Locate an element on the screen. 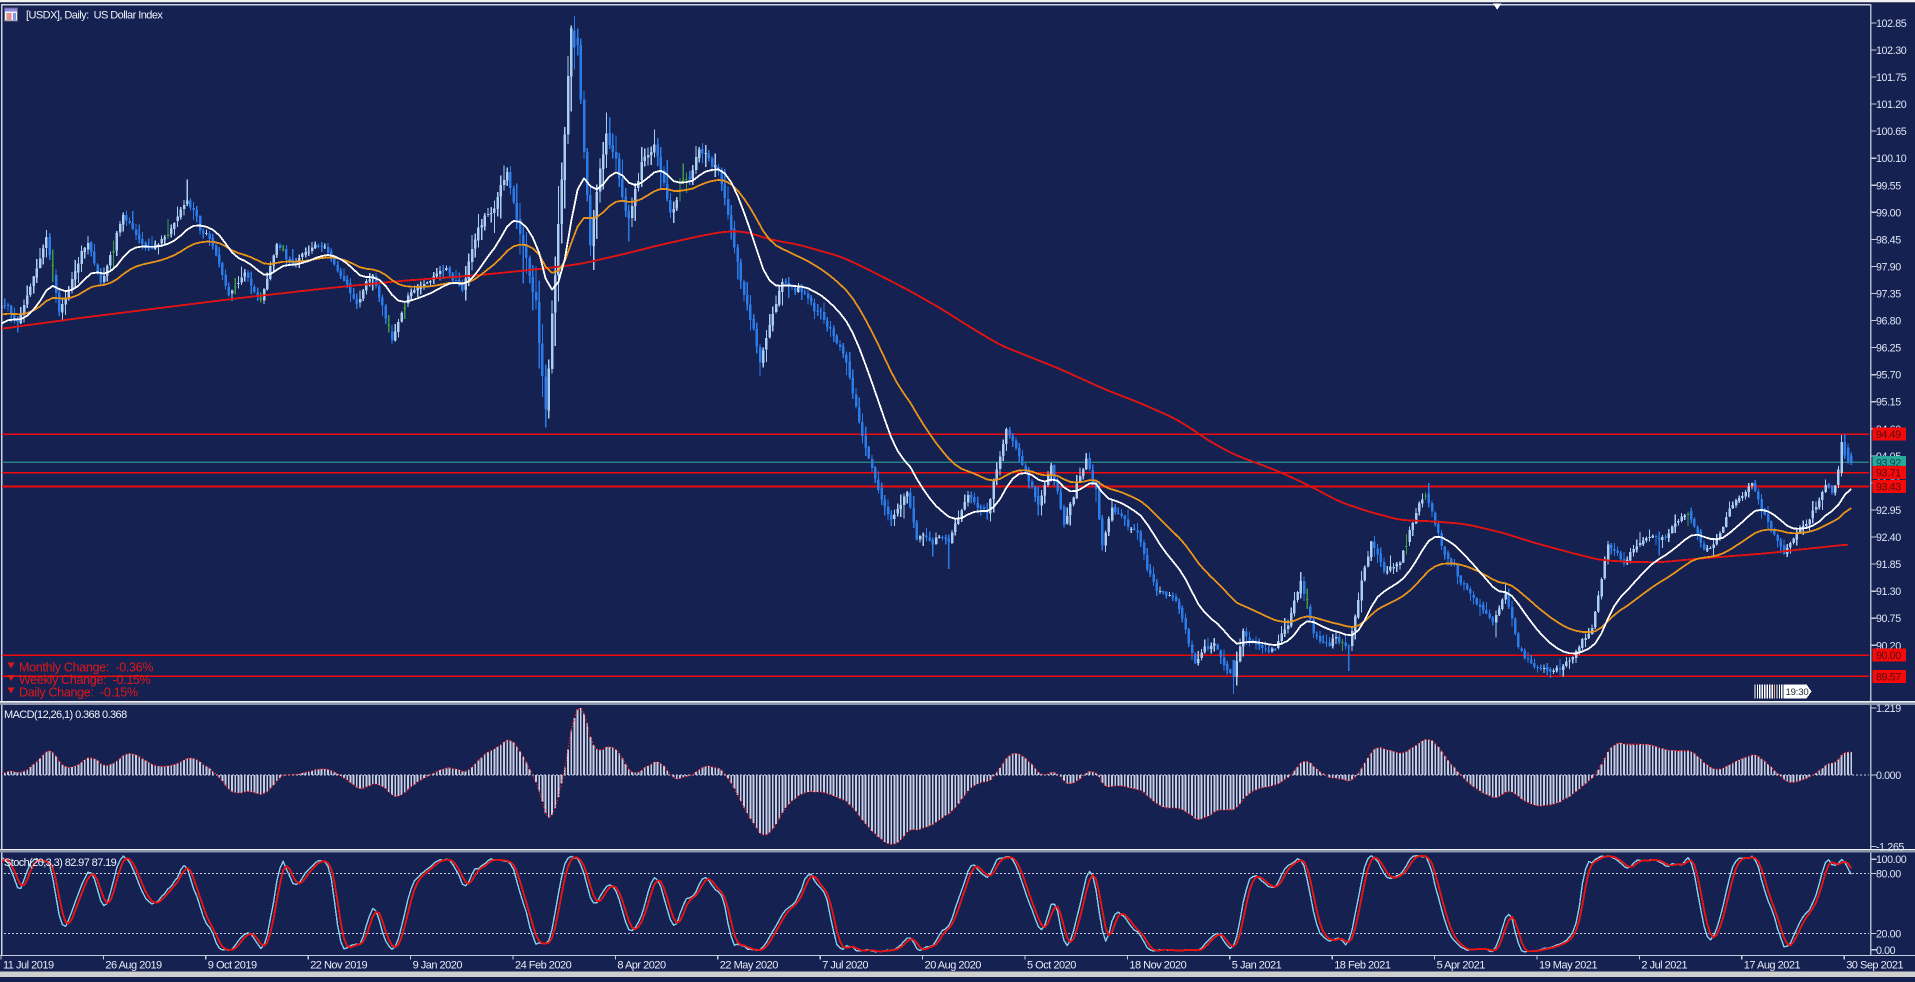  svg-text: 93.43 is located at coordinates (1888, 487).